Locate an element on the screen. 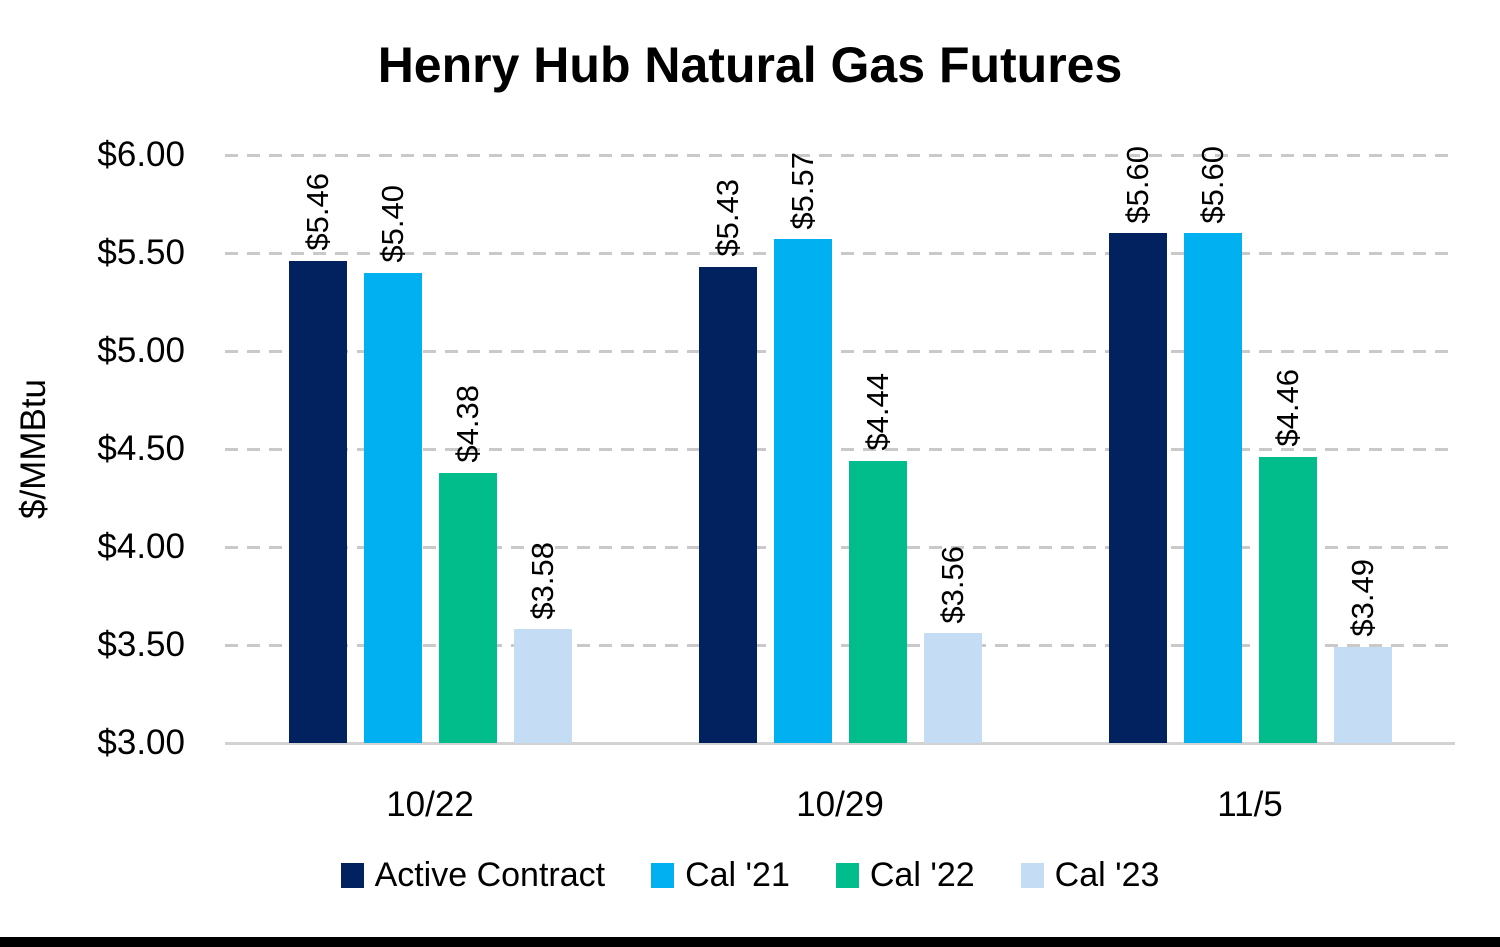  legend-label: Cal '23 is located at coordinates (1107, 875).